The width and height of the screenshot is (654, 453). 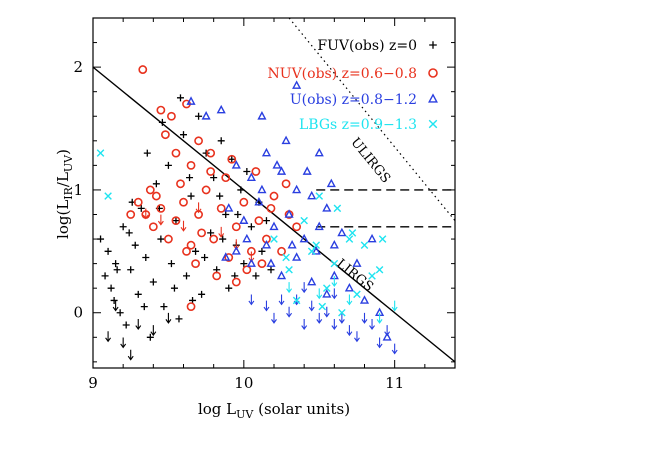 I want to click on legend-entry-label: LBGs z=0.9−1.3, so click(x=358, y=125).